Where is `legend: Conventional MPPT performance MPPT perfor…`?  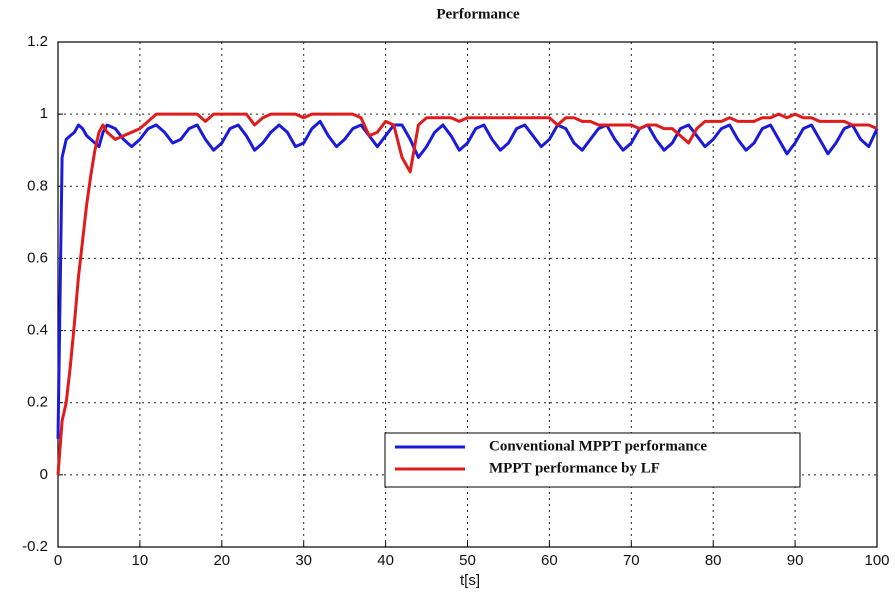 legend: Conventional MPPT performance MPPT perfor… is located at coordinates (592, 460).